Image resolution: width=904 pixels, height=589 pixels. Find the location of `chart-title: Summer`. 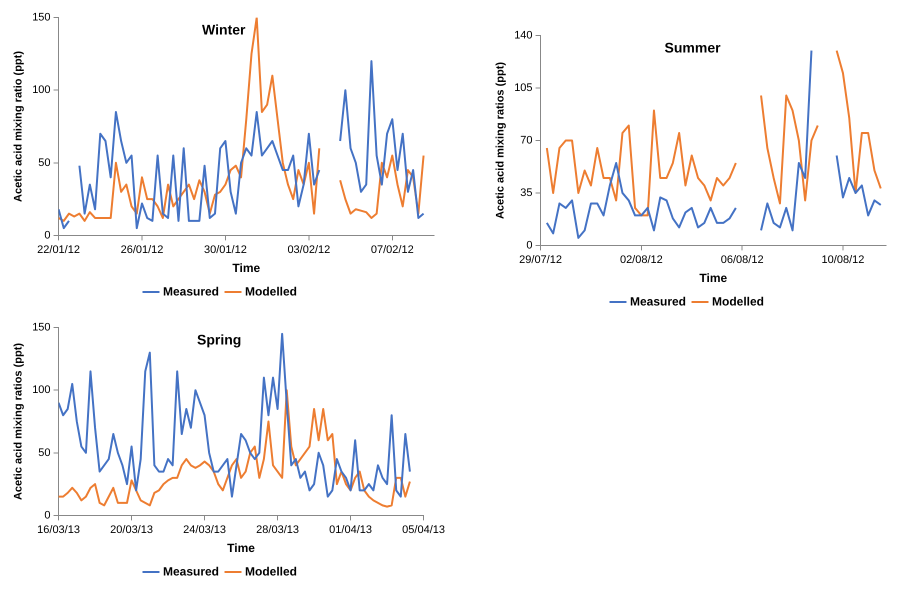

chart-title: Summer is located at coordinates (693, 47).